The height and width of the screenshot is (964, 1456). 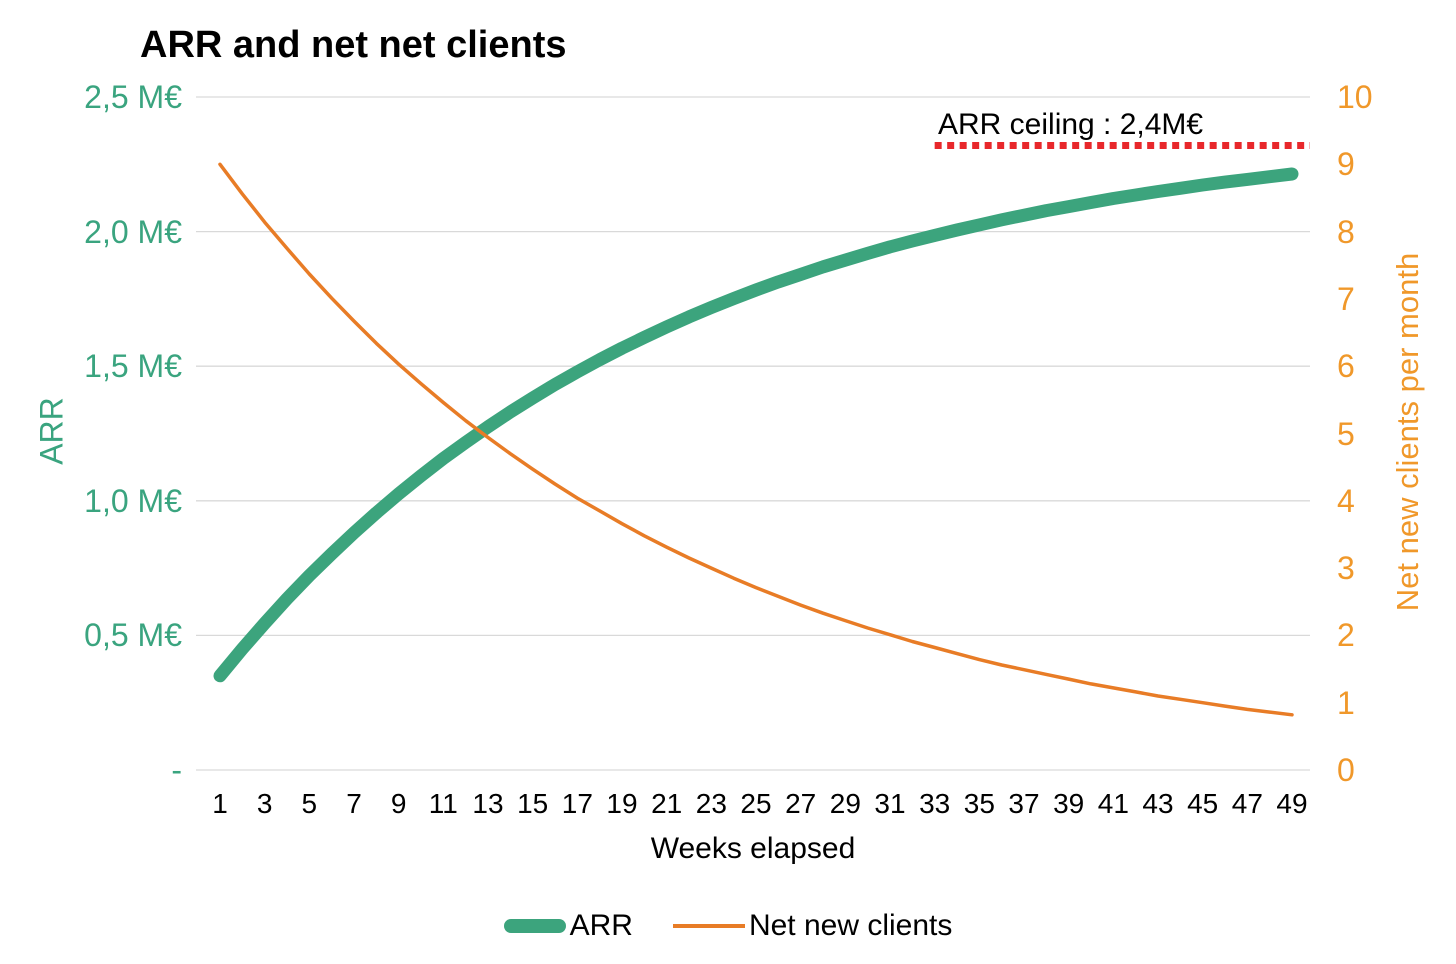 I want to click on x-tick-label: 35, so click(x=979, y=803).